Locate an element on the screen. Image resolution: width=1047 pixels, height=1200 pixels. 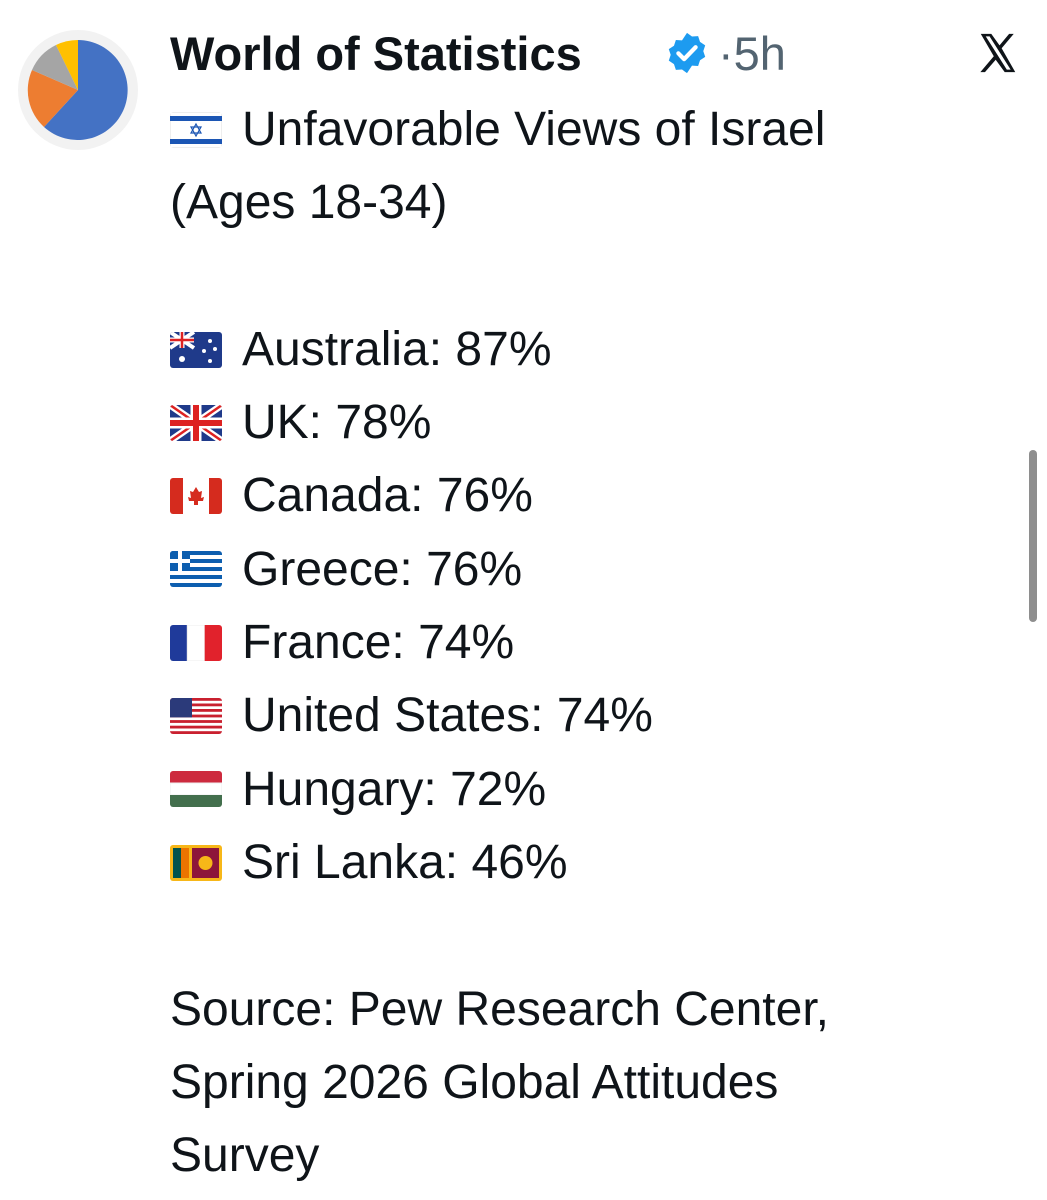
item: Canada: 76% is located at coordinates (499, 495).